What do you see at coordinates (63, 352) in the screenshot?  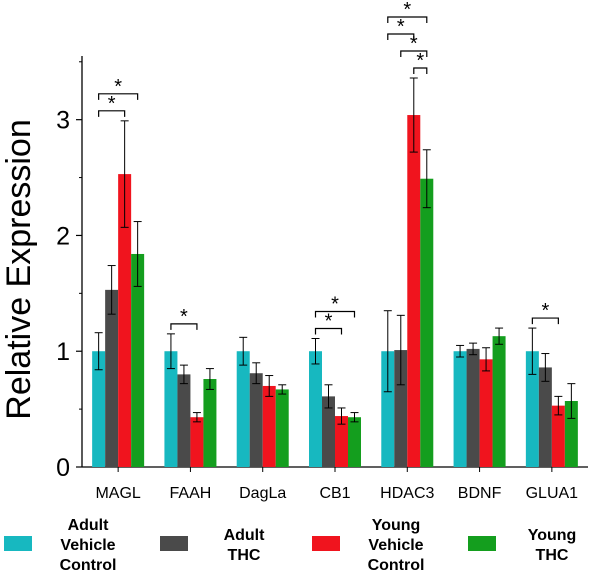 I see `y-tick-label: 1` at bounding box center [63, 352].